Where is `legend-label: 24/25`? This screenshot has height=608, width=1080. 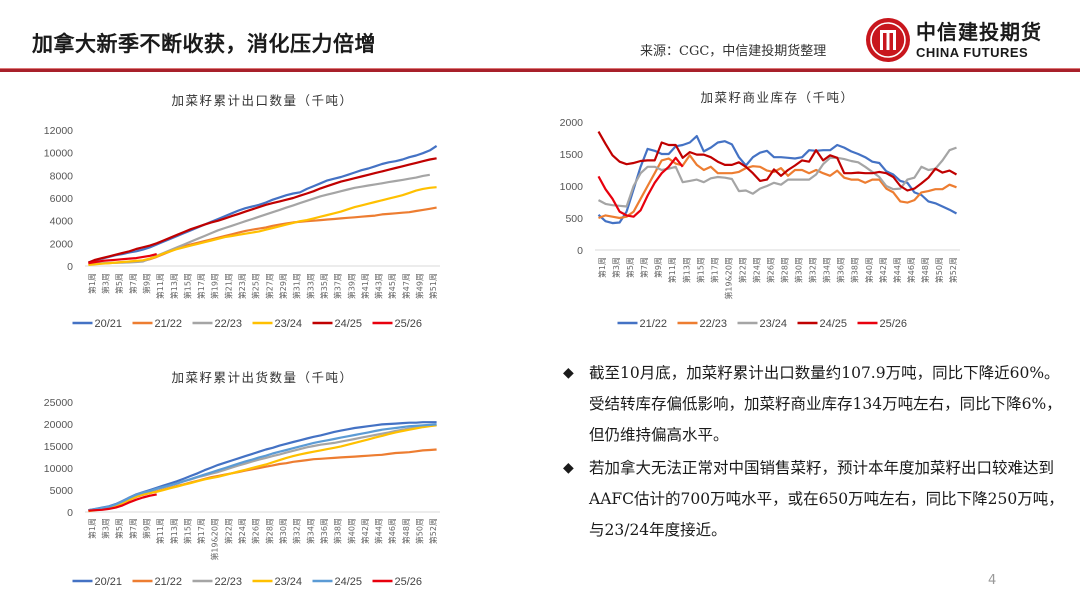
legend-label: 24/25 is located at coordinates (349, 582).